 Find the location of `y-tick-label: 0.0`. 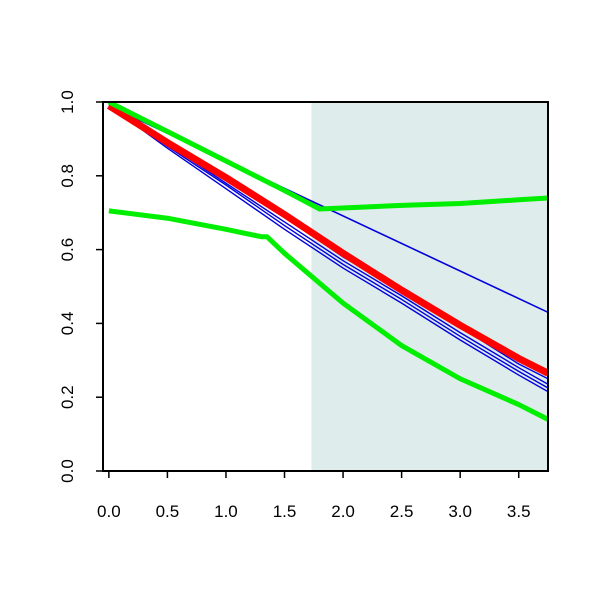

y-tick-label: 0.0 is located at coordinates (67, 471).